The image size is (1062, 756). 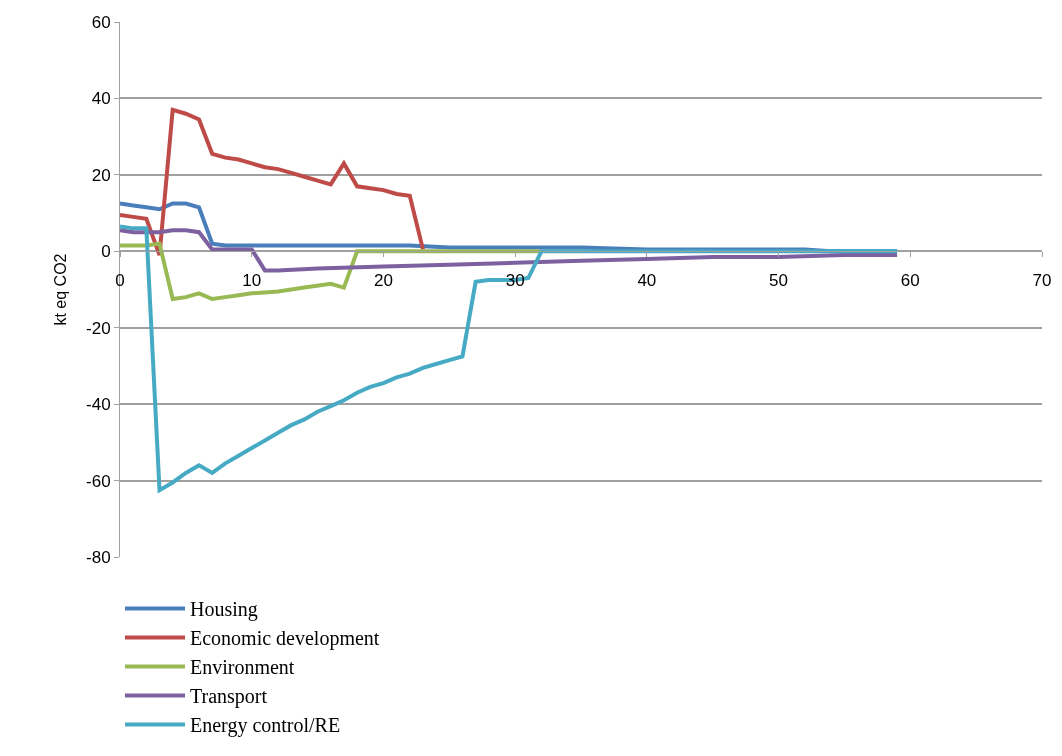 What do you see at coordinates (1042, 280) in the screenshot?
I see `x-tick-label: 70` at bounding box center [1042, 280].